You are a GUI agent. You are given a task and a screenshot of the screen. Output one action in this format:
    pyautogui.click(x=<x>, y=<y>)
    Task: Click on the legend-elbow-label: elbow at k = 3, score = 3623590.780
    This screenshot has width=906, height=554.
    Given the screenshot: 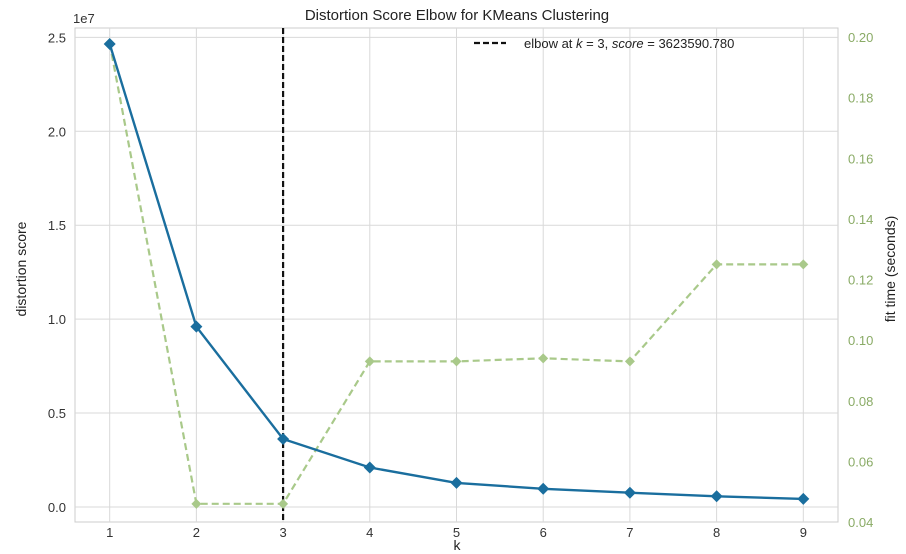 What is the action you would take?
    pyautogui.click(x=629, y=43)
    